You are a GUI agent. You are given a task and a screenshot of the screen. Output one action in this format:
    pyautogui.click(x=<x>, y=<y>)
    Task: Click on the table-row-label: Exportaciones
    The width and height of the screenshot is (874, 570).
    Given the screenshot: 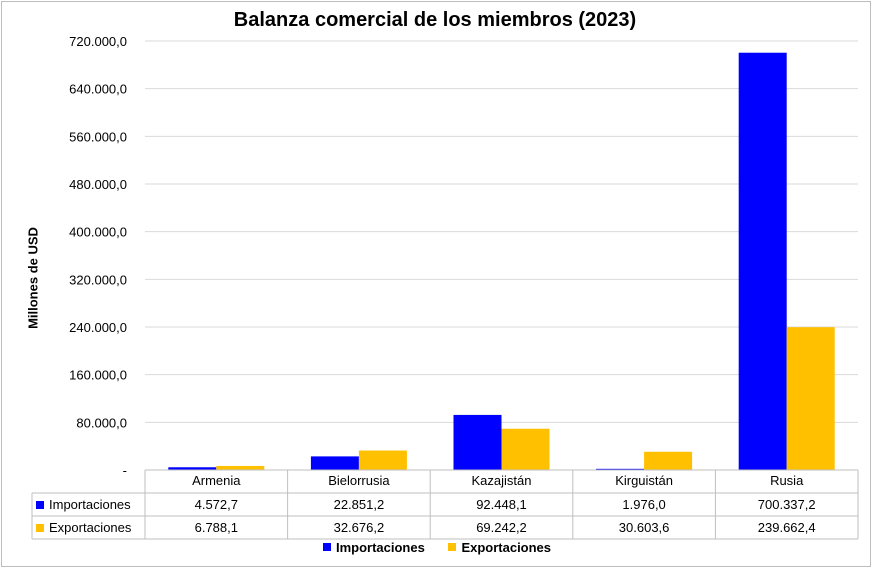 What is the action you would take?
    pyautogui.click(x=90, y=527)
    